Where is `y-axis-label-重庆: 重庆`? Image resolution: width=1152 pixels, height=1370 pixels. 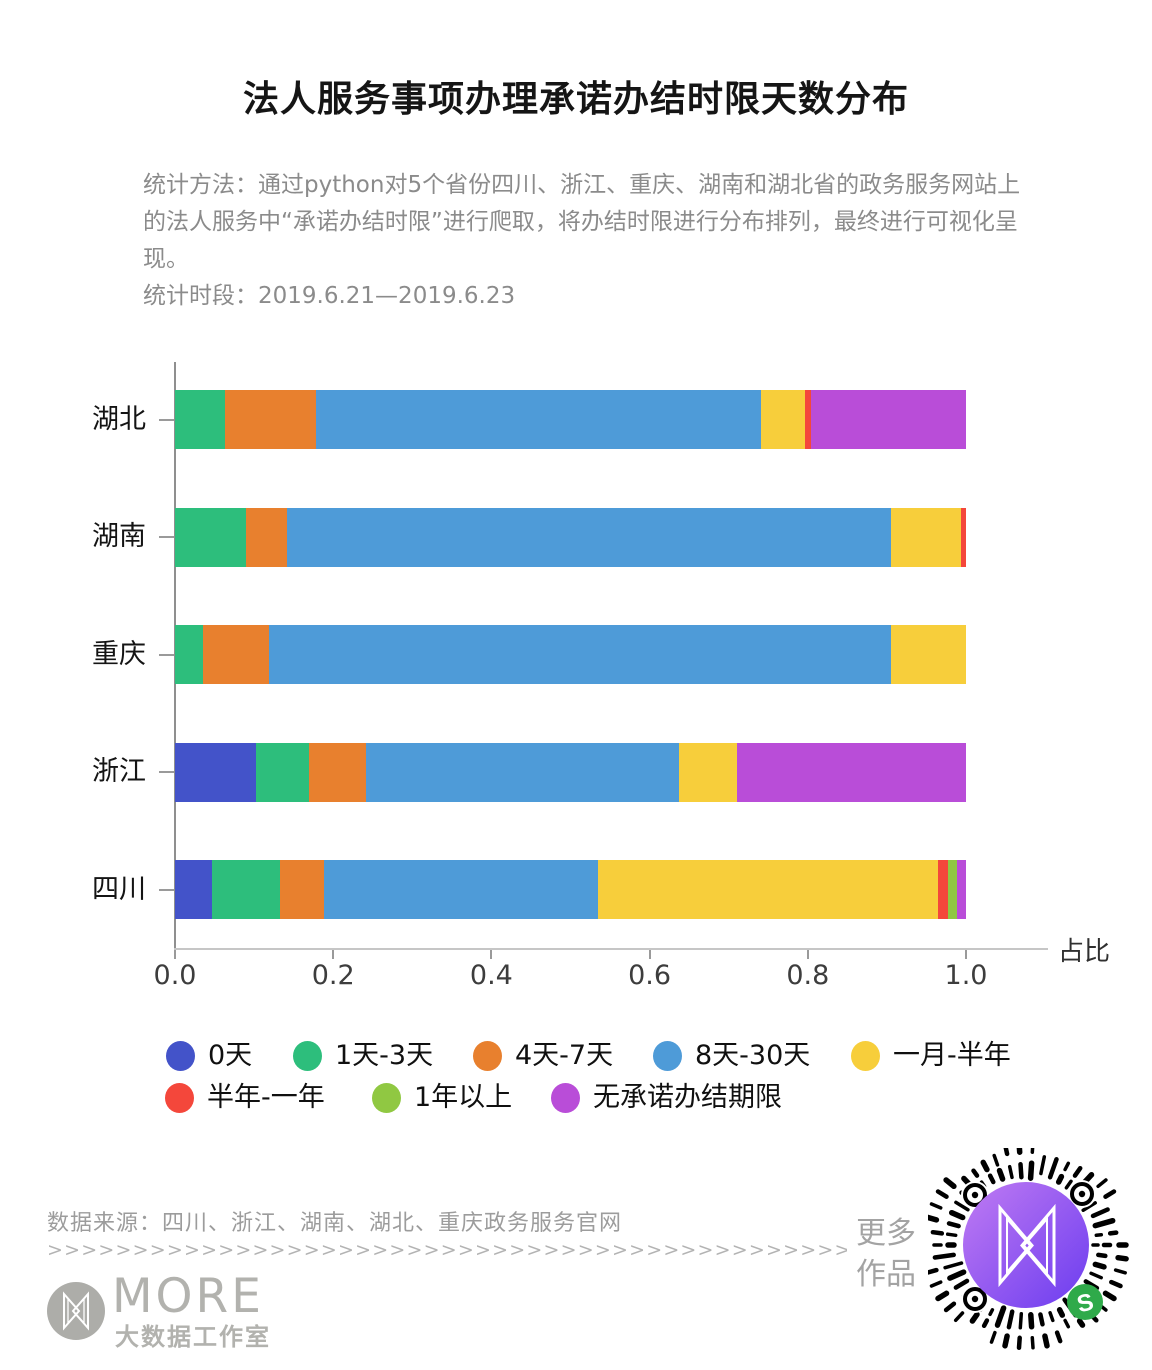
y-axis-label-重庆: 重庆 is located at coordinates (119, 654).